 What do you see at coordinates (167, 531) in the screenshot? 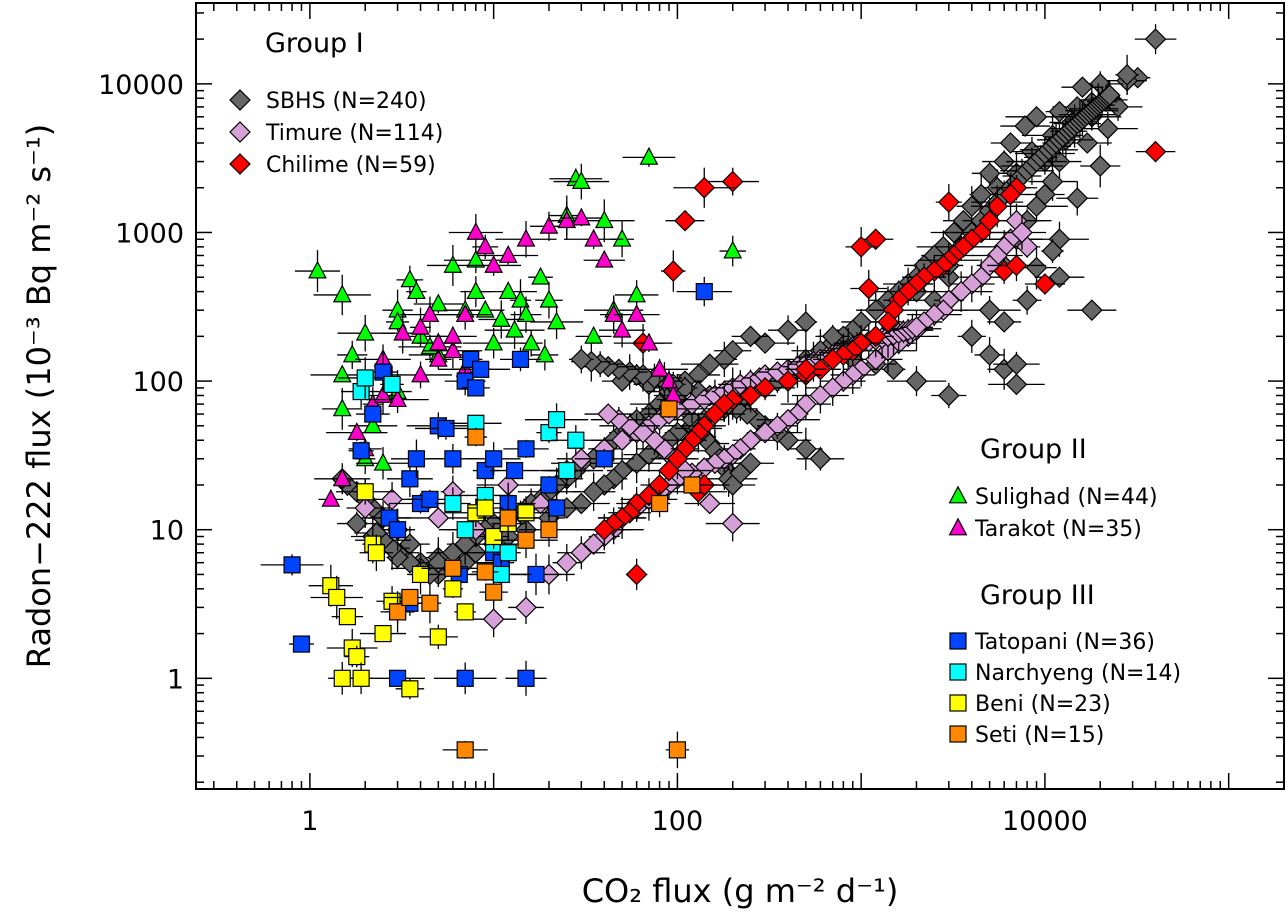
I see `y-tick-label: 10` at bounding box center [167, 531].